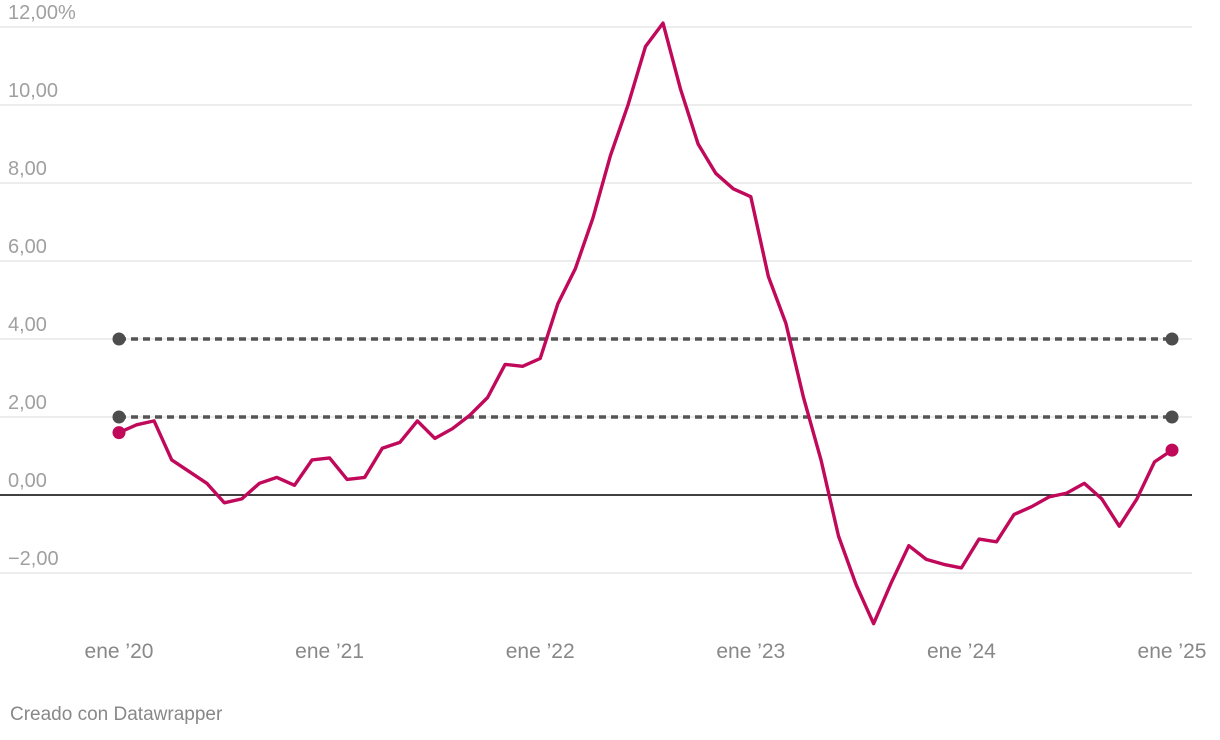 The image size is (1220, 740). Describe the element at coordinates (329, 651) in the screenshot. I see `x-tick-label: ene ’21` at that location.